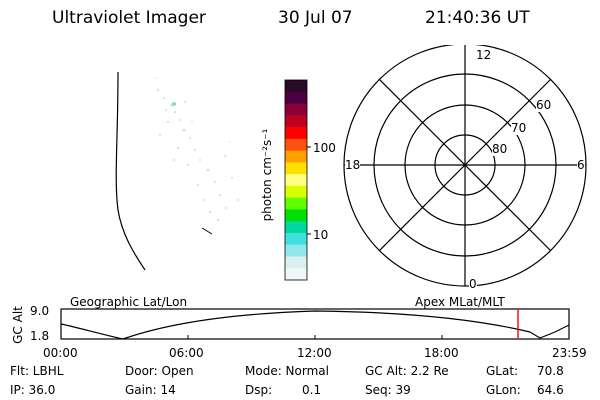 The height and width of the screenshot is (400, 600). Describe the element at coordinates (460, 302) in the screenshot. I see `timeline-right-label: Apex MLat/MLT` at that location.